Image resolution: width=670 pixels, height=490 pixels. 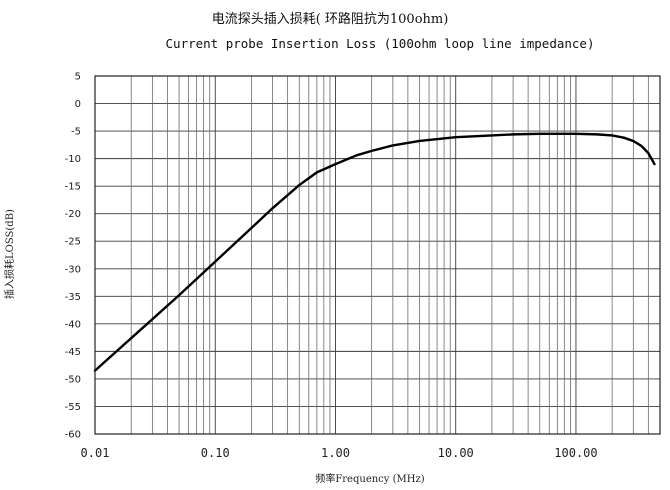 I want to click on y-axis-ticks: 5 0 -5 -10 -15 -20 -25 -30 -35 -40 -45 -50 -55 -60, so click(x=73, y=256).